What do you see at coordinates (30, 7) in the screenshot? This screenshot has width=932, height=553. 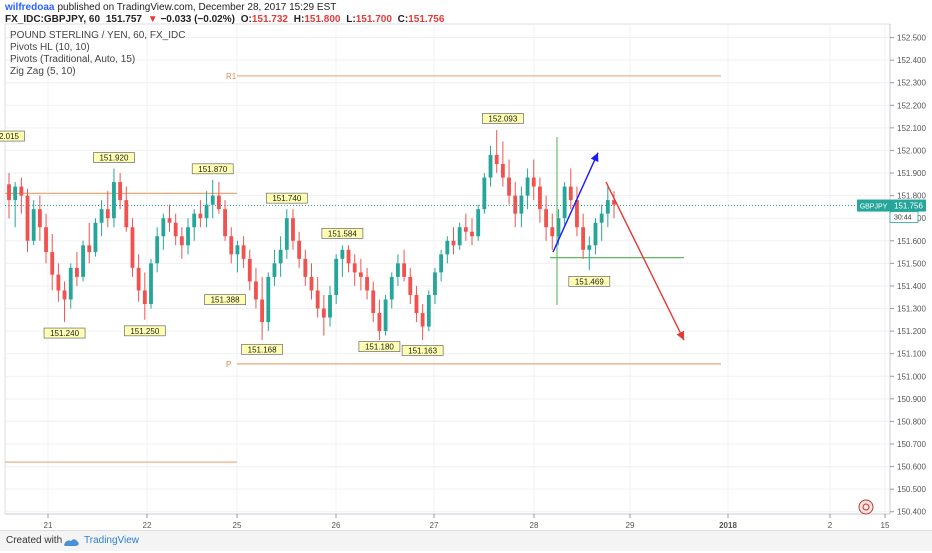 I see `author-name: wilfredoaa` at bounding box center [30, 7].